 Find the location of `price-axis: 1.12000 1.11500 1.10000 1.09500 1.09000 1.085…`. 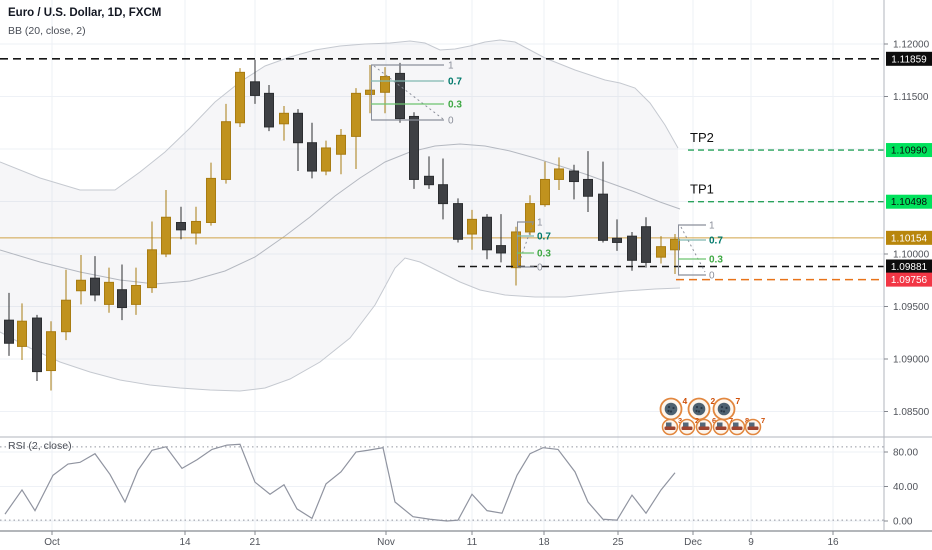

price-axis: 1.12000 1.11500 1.10000 1.09500 1.09000 1.085… is located at coordinates (908, 284).